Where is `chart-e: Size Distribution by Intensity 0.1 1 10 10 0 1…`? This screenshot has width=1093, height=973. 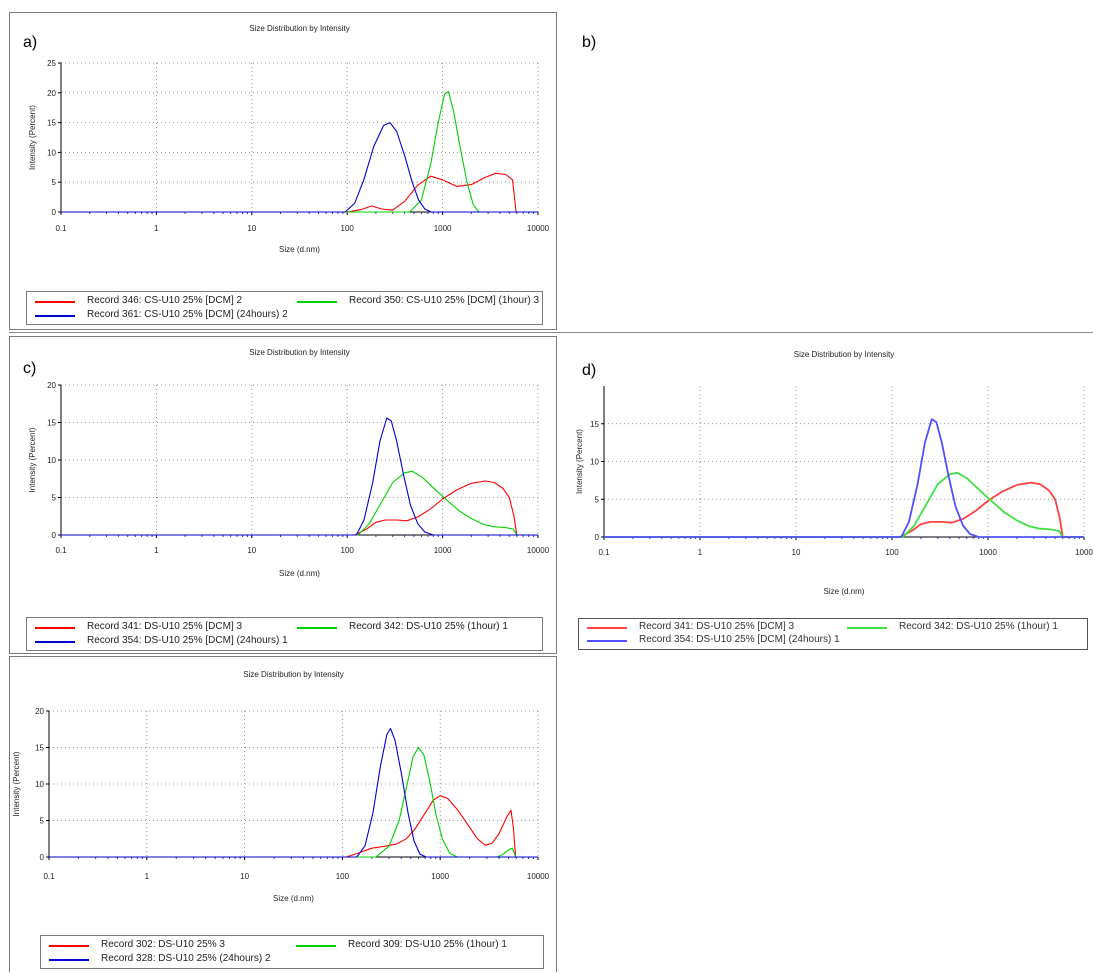 chart-e: Size Distribution by Intensity 0.1 1 10 10 0 1… is located at coordinates (281, 786).